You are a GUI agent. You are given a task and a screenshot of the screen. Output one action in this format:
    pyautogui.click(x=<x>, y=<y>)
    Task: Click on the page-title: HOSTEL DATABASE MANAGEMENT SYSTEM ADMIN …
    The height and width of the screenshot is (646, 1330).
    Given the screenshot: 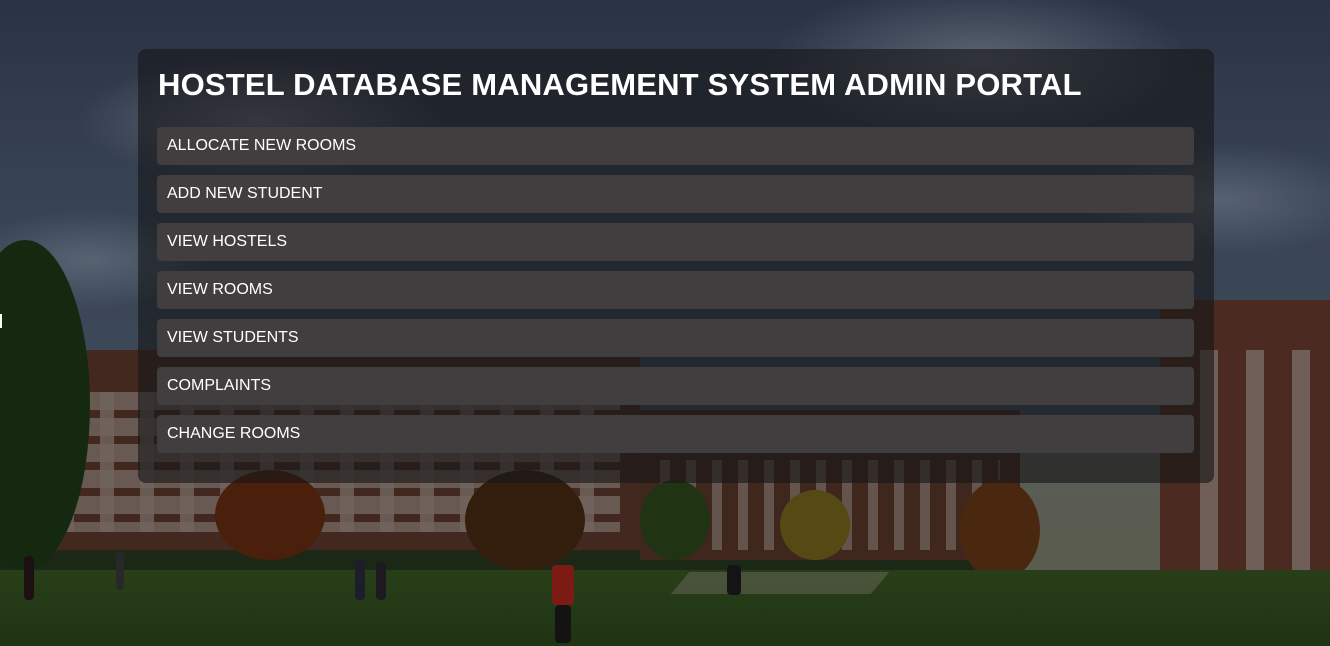 What is the action you would take?
    pyautogui.click(x=620, y=84)
    